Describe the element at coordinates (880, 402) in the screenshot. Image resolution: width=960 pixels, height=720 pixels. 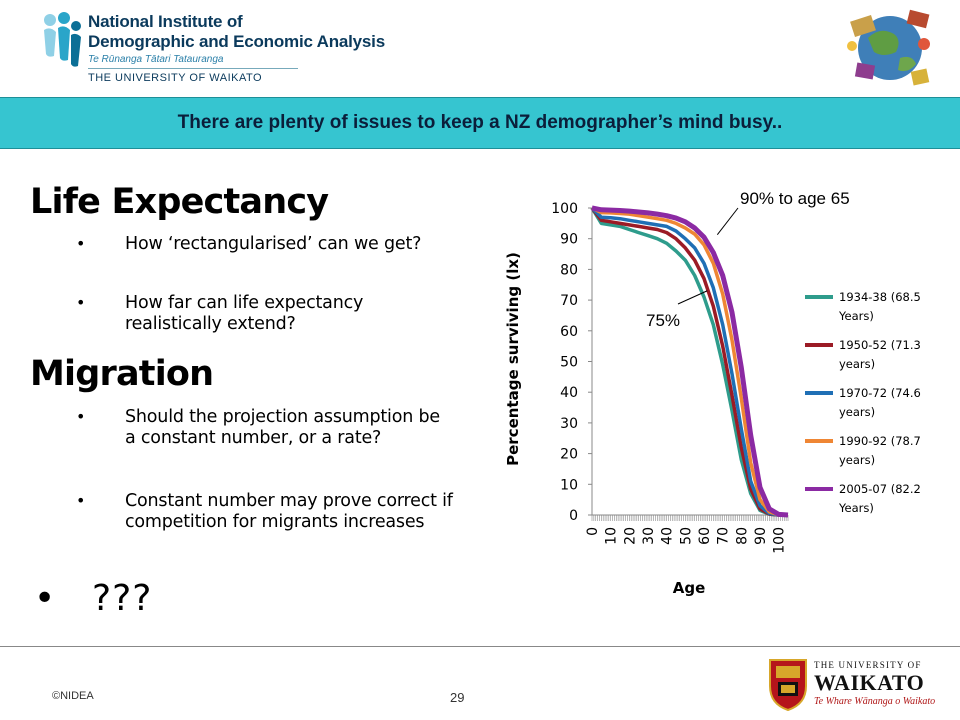
I see `legend-label: 1970-72 (74.6 years)` at that location.